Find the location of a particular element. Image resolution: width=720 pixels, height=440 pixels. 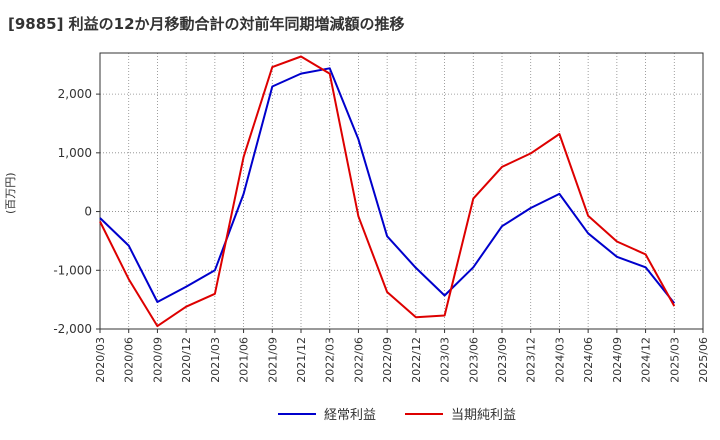

x-tick-label: 2025/03 is located at coordinates (674, 360).